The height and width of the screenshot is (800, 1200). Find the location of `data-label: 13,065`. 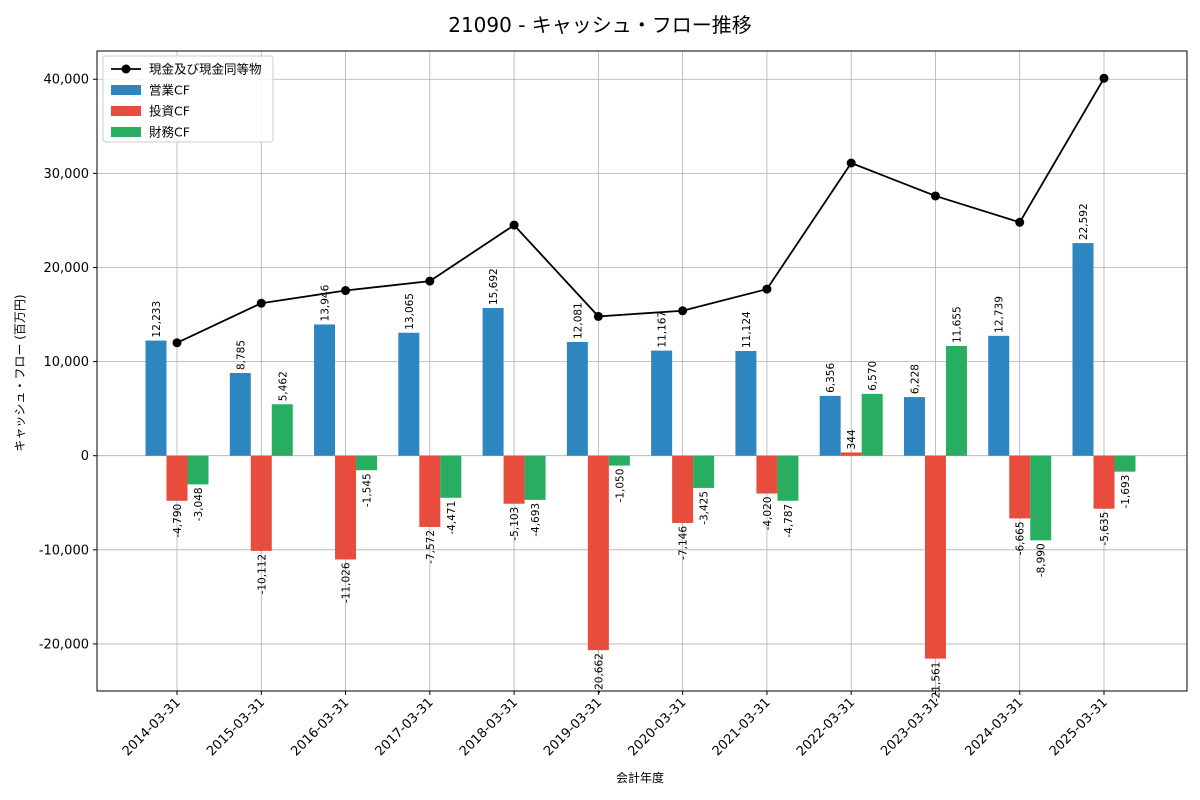

data-label: 13,065 is located at coordinates (410, 311).